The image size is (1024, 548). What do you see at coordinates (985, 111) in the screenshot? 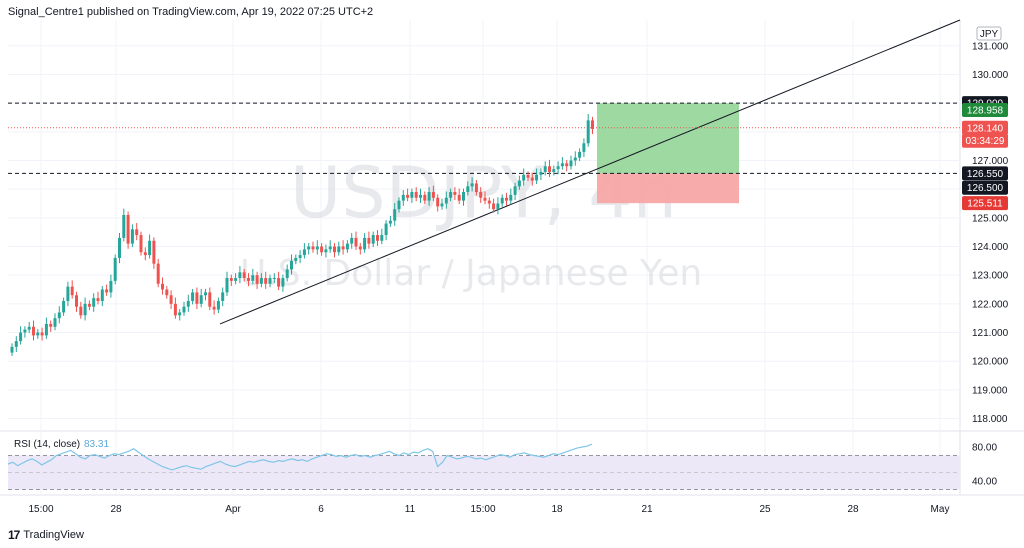
I see `price-label-text: 128.958` at bounding box center [985, 111].